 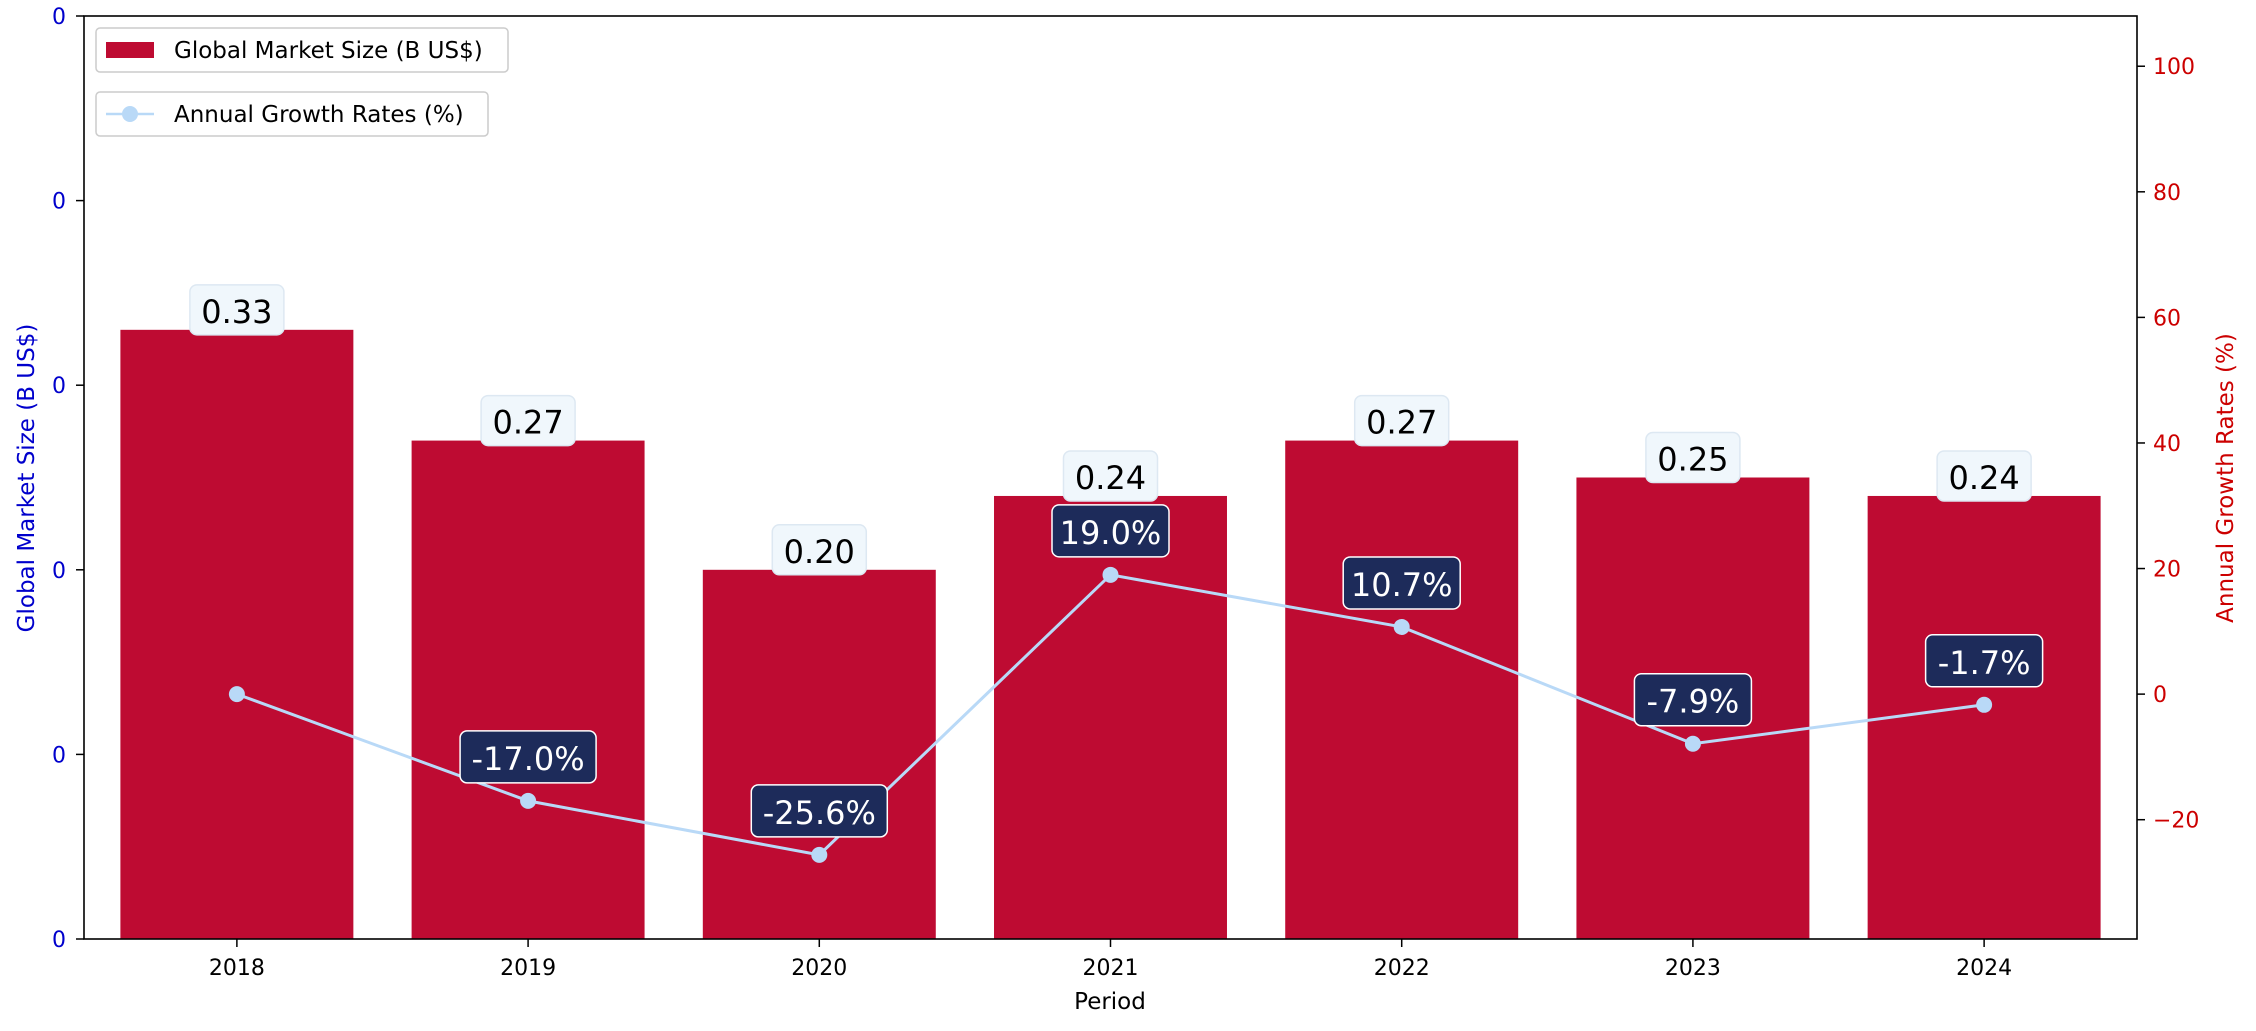 I want to click on bar-2022, so click(x=1402, y=689).